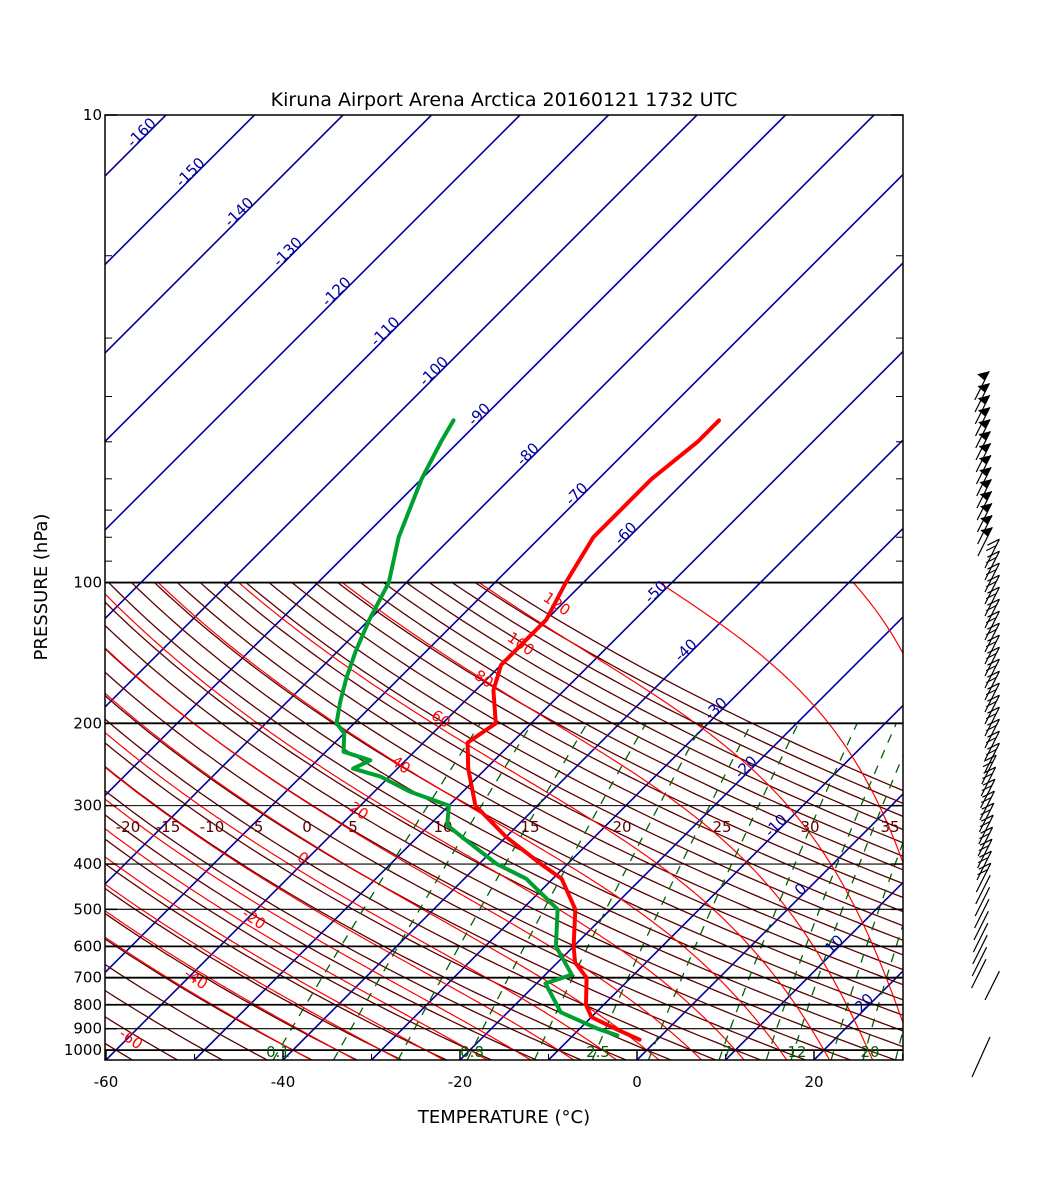  I want to click on mixing-ratio-label: 20, so click(869, 1052).